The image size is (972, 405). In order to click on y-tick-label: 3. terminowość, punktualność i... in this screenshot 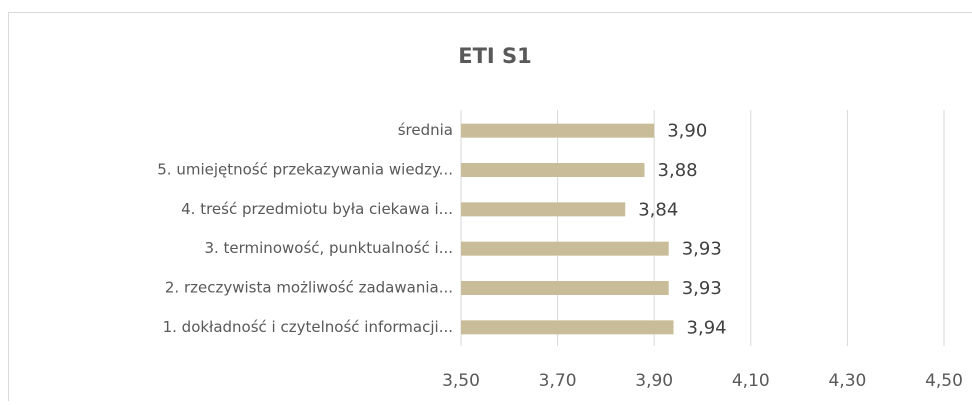, I will do `click(328, 248)`.